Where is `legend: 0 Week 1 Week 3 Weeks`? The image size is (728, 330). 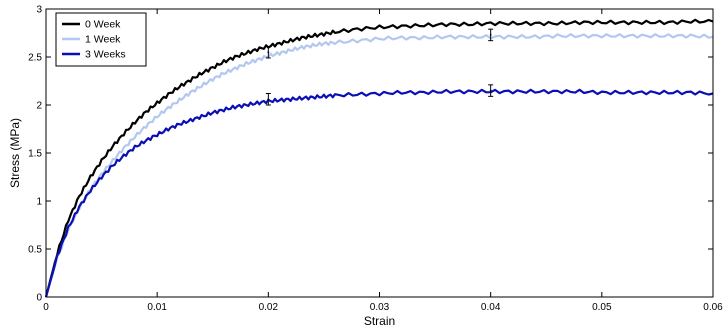
legend: 0 Week 1 Week 3 Weeks is located at coordinates (101, 39).